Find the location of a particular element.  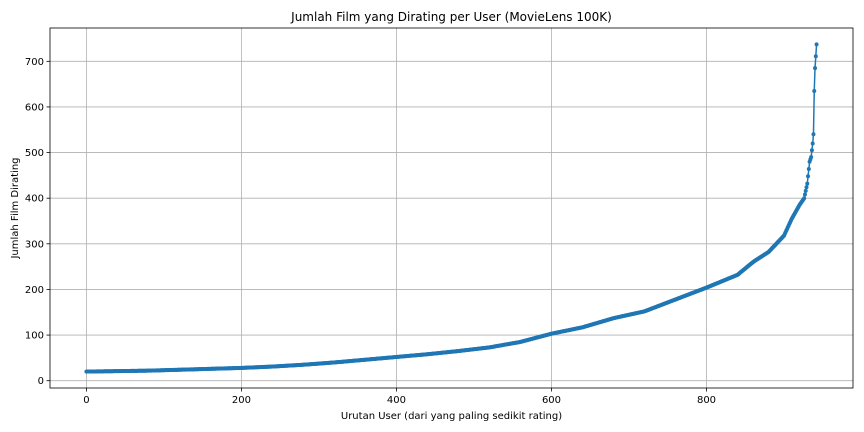

x-tick-label: 0 is located at coordinates (86, 400).